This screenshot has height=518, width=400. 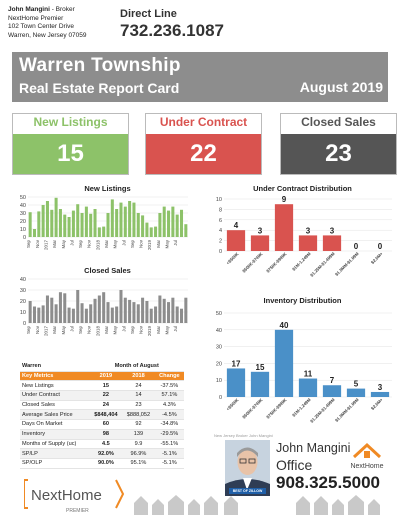 What do you see at coordinates (169, 424) in the screenshot?
I see `stats-change: -34.8%` at bounding box center [169, 424].